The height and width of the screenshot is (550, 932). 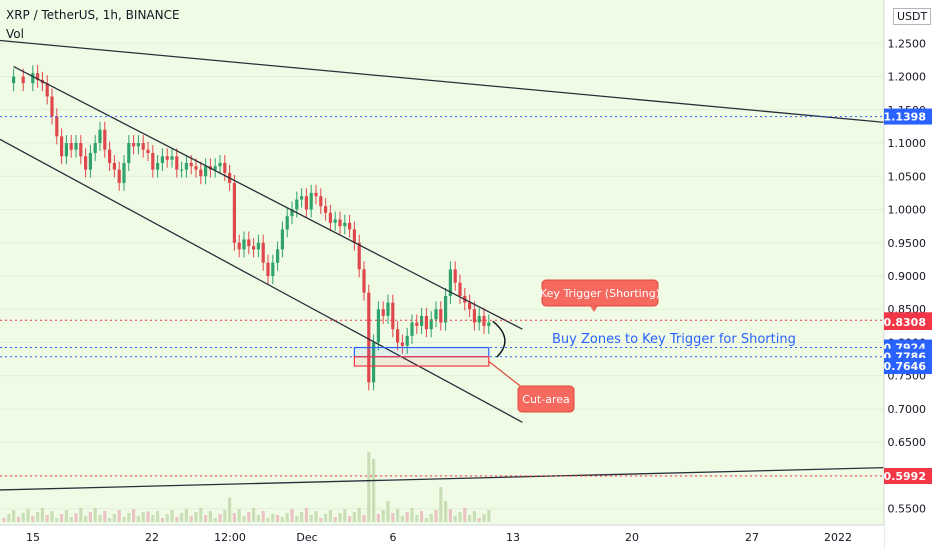 What do you see at coordinates (421, 352) in the screenshot?
I see `buy-zone` at bounding box center [421, 352].